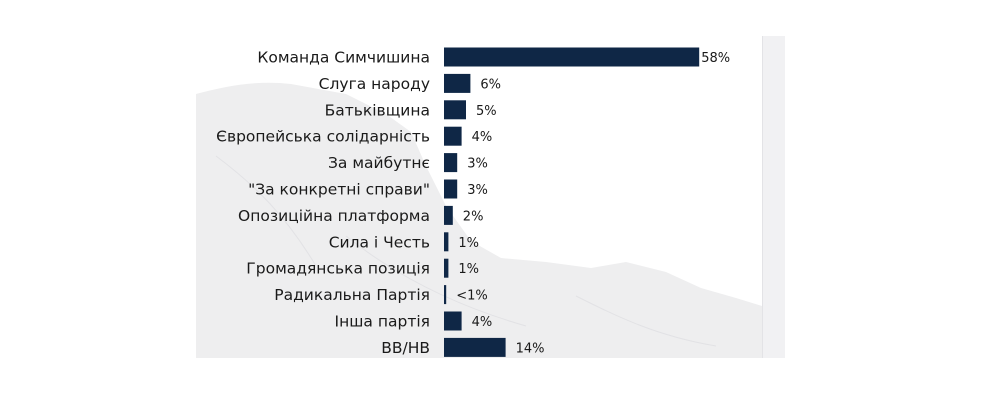 The width and height of the screenshot is (1007, 418). What do you see at coordinates (715, 58) in the screenshot?
I see `value-label: 58%` at bounding box center [715, 58].